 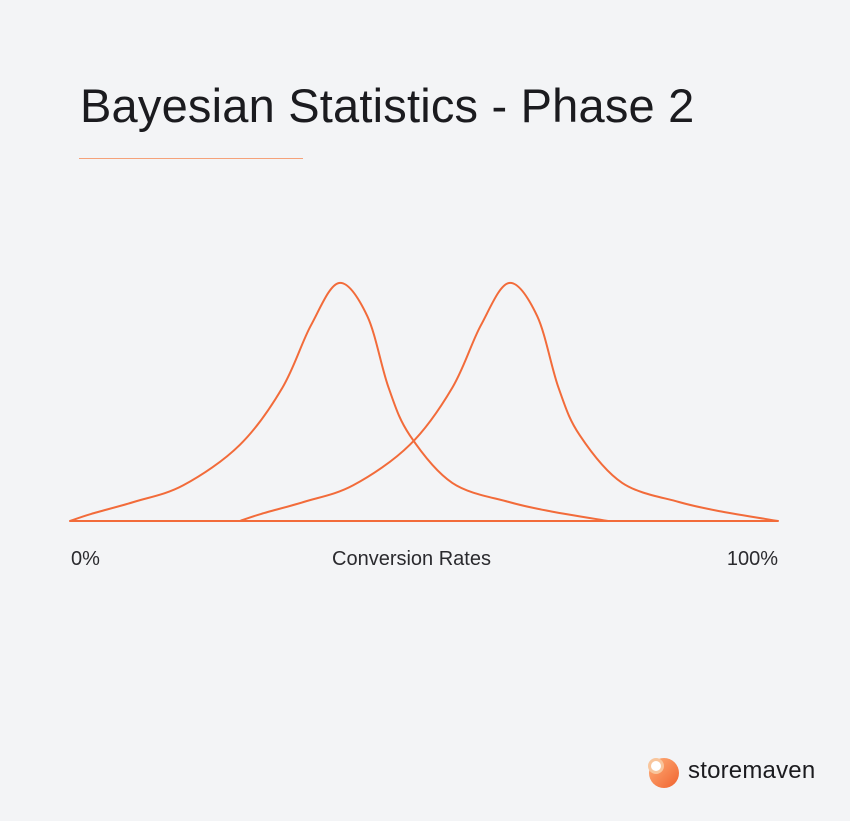 What do you see at coordinates (752, 770) in the screenshot?
I see `brand-name: storemaven` at bounding box center [752, 770].